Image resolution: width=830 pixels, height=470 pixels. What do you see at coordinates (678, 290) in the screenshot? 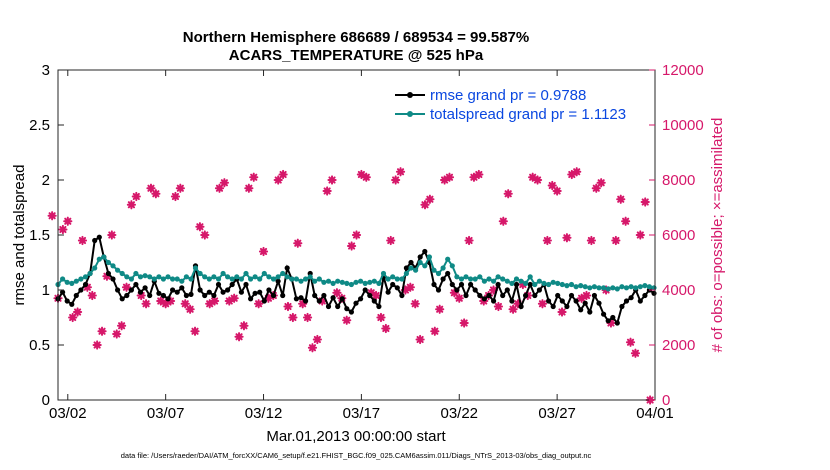
I see `y-right-tick-label: 4000` at bounding box center [678, 290].